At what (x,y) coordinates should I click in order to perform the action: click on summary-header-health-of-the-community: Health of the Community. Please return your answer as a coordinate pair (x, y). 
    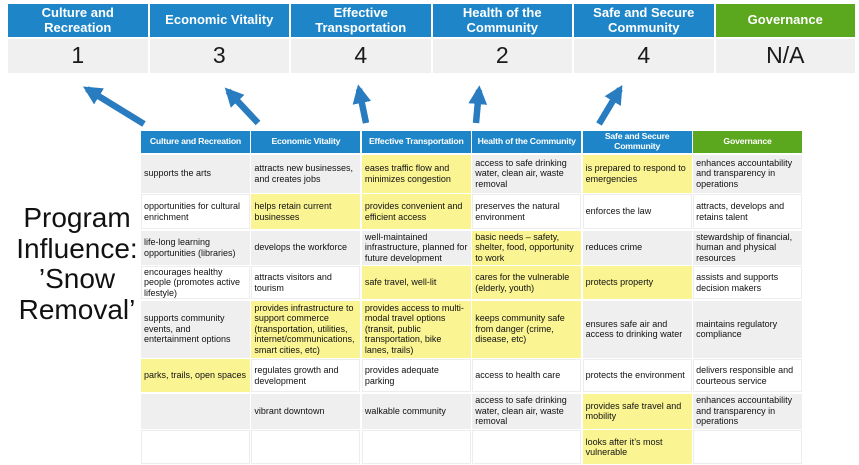
    Looking at the image, I should click on (502, 20).